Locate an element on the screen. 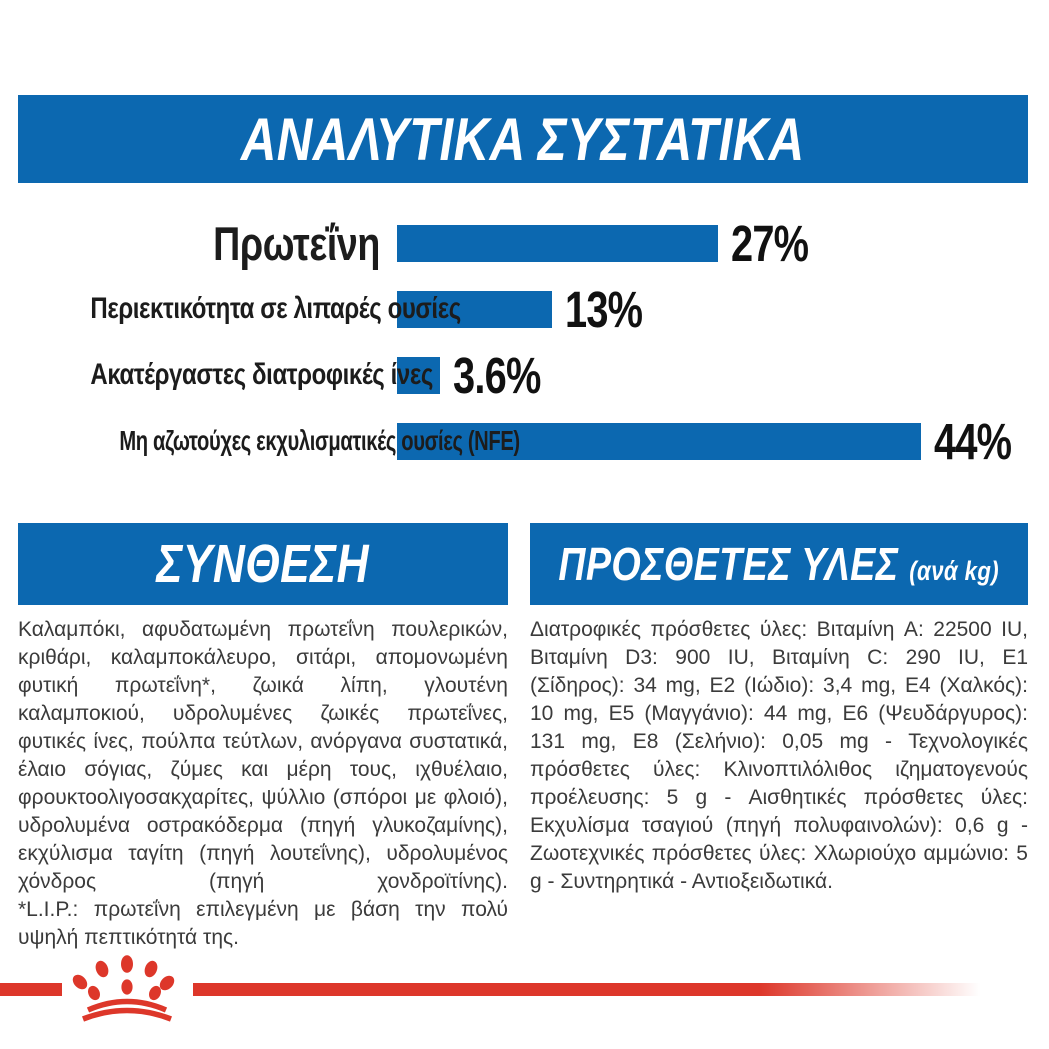  chart-row-label: Ακατέργαστες διατροφικές ίνες is located at coordinates (261, 374).